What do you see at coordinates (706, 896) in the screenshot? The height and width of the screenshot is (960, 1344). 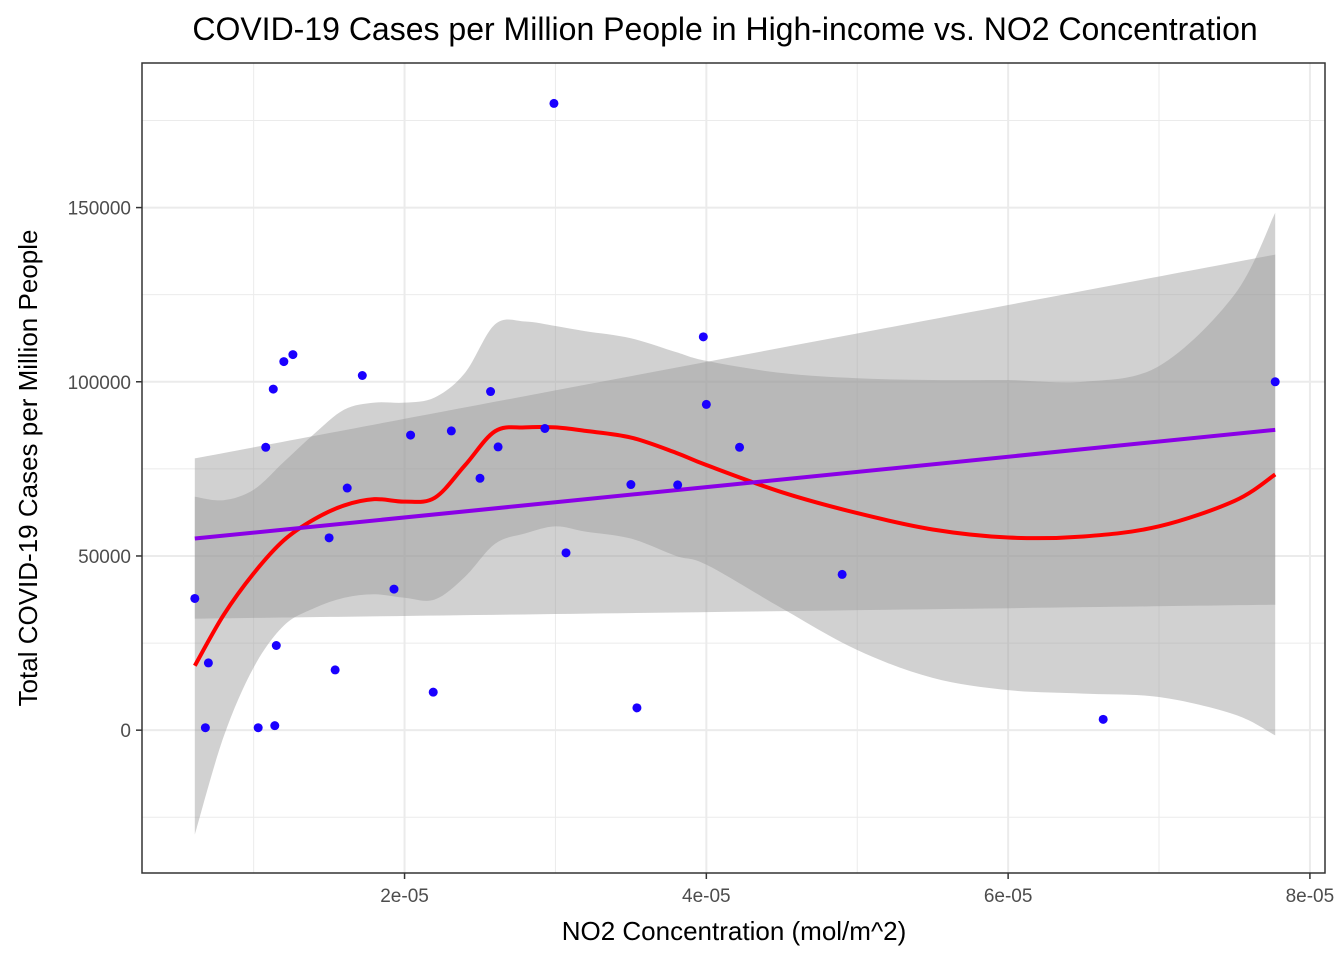 I see `x-tick-label: 4e-05` at bounding box center [706, 896].